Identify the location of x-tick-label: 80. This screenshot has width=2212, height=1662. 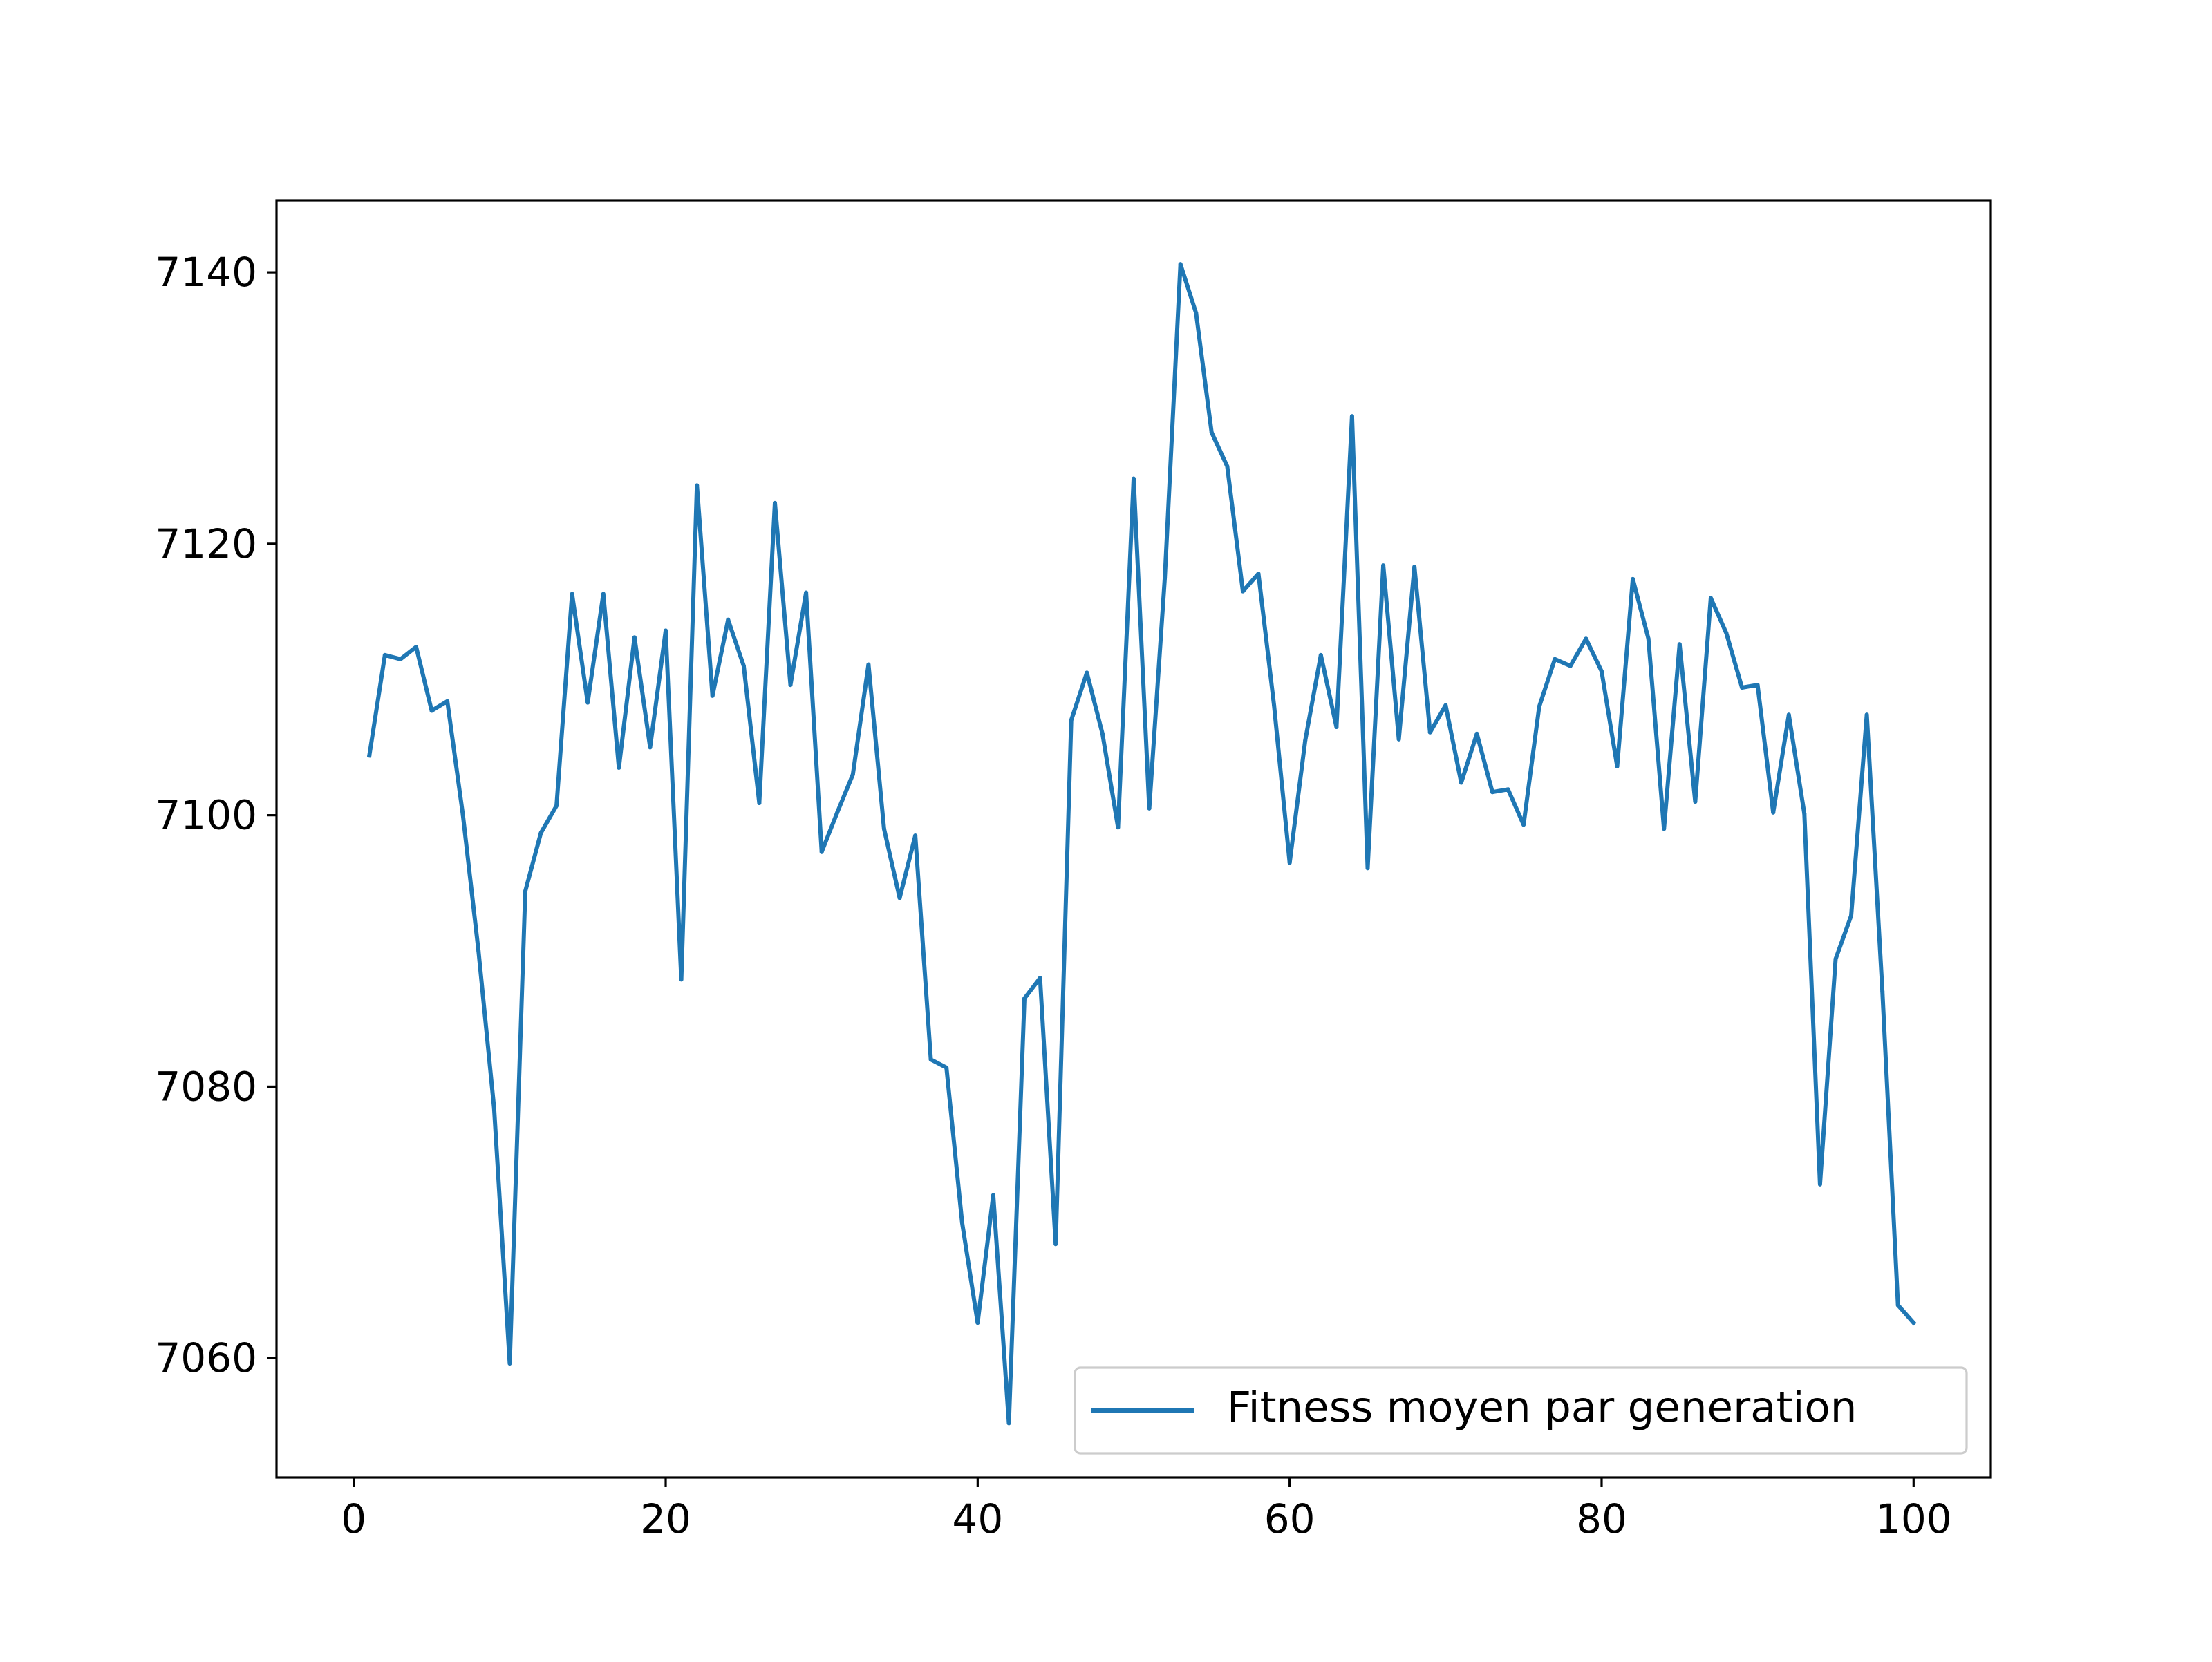
(1601, 1518).